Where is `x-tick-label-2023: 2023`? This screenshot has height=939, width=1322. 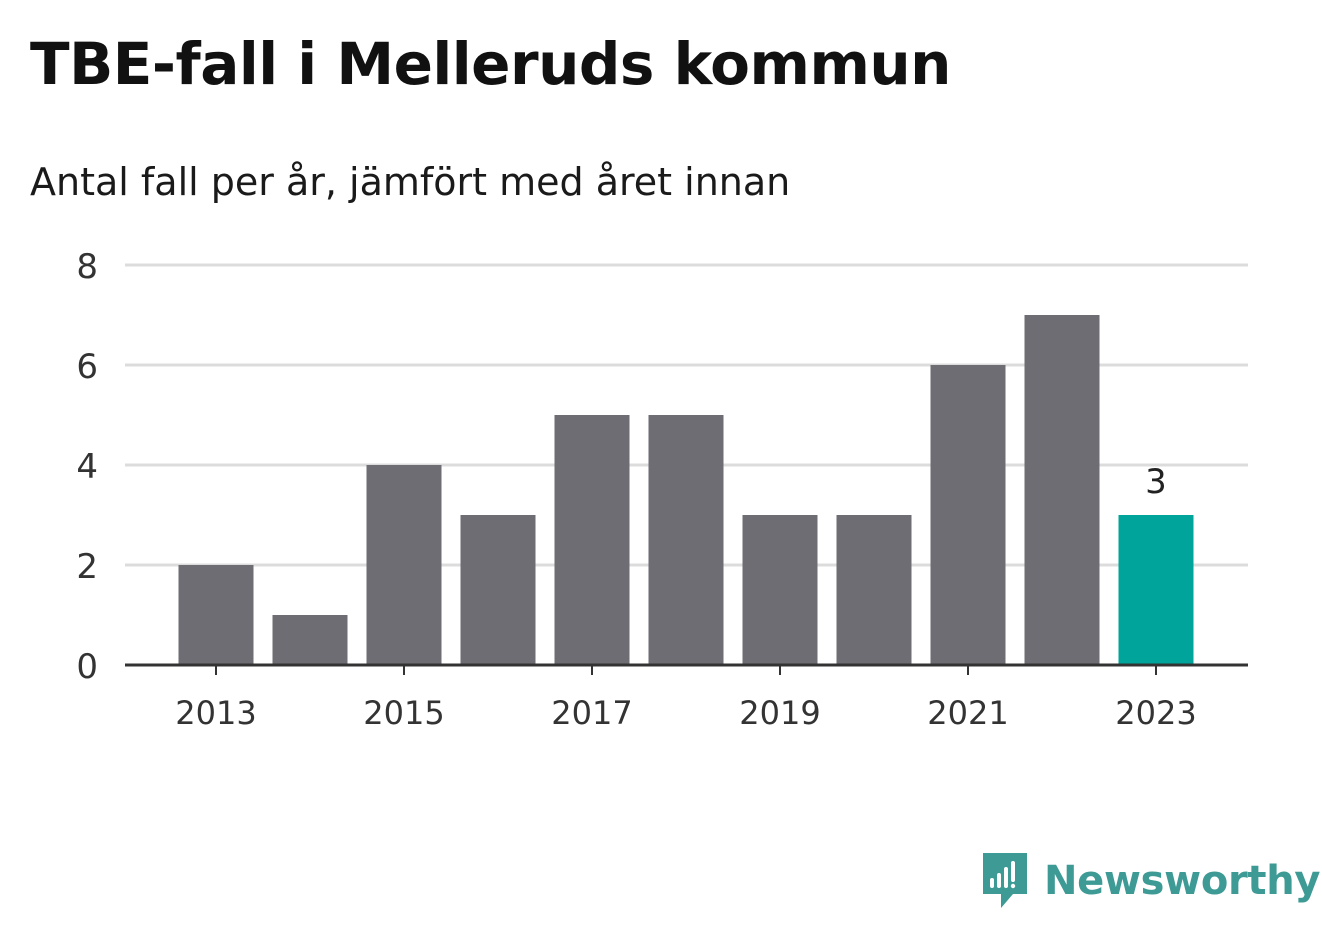
x-tick-label-2023: 2023 is located at coordinates (1155, 713).